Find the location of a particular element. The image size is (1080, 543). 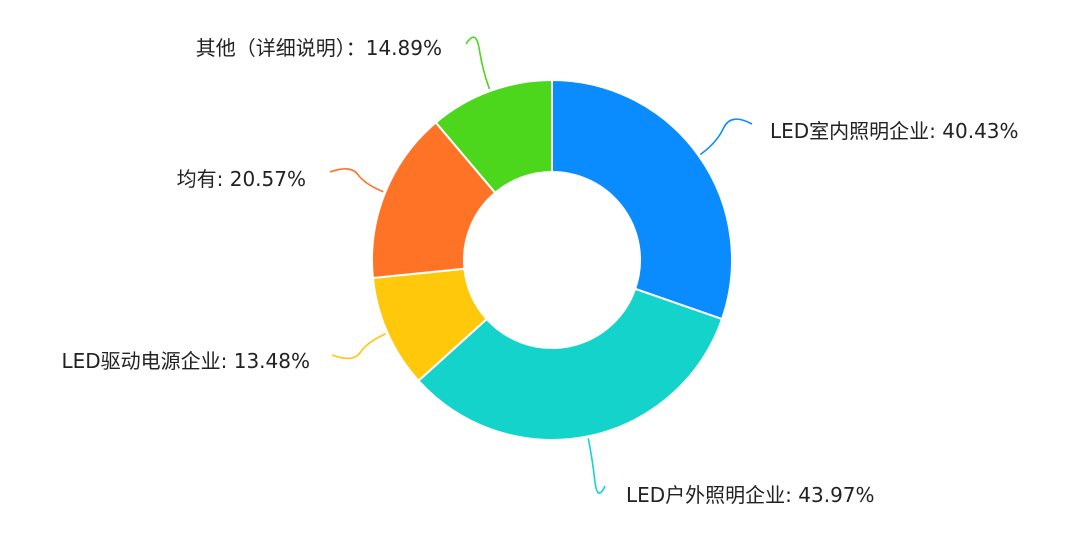

slice-label-5: 其他（详细说明）：14.89% is located at coordinates (319, 48).